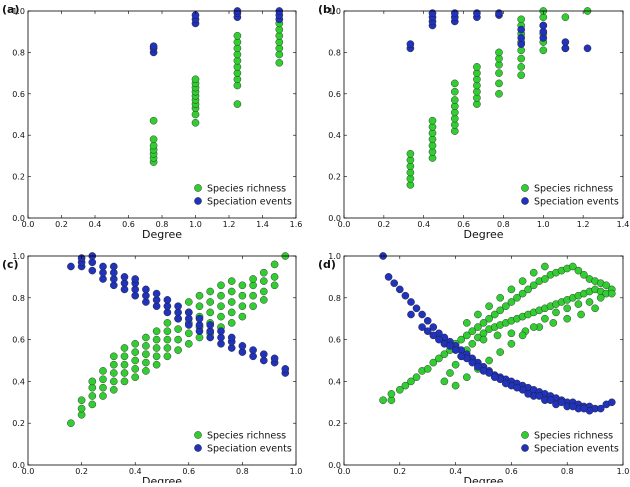 Image resolution: width=630 pixels, height=487 pixels. Describe the element at coordinates (10, 264) in the screenshot. I see `panel-label: (c)` at that location.